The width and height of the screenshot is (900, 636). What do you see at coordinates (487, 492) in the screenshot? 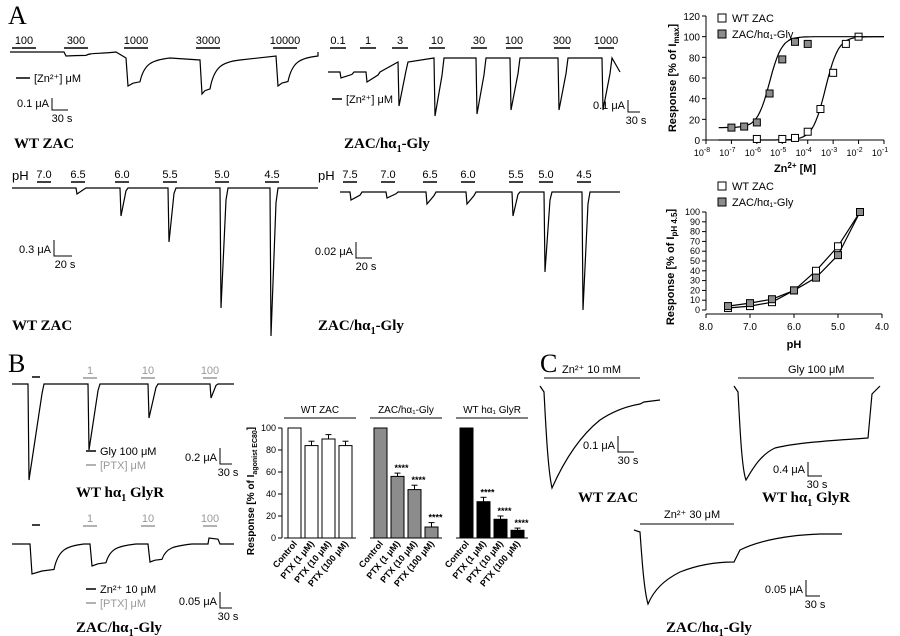
I see `ptx-bar-significance-2-1: ****` at bounding box center [487, 492].